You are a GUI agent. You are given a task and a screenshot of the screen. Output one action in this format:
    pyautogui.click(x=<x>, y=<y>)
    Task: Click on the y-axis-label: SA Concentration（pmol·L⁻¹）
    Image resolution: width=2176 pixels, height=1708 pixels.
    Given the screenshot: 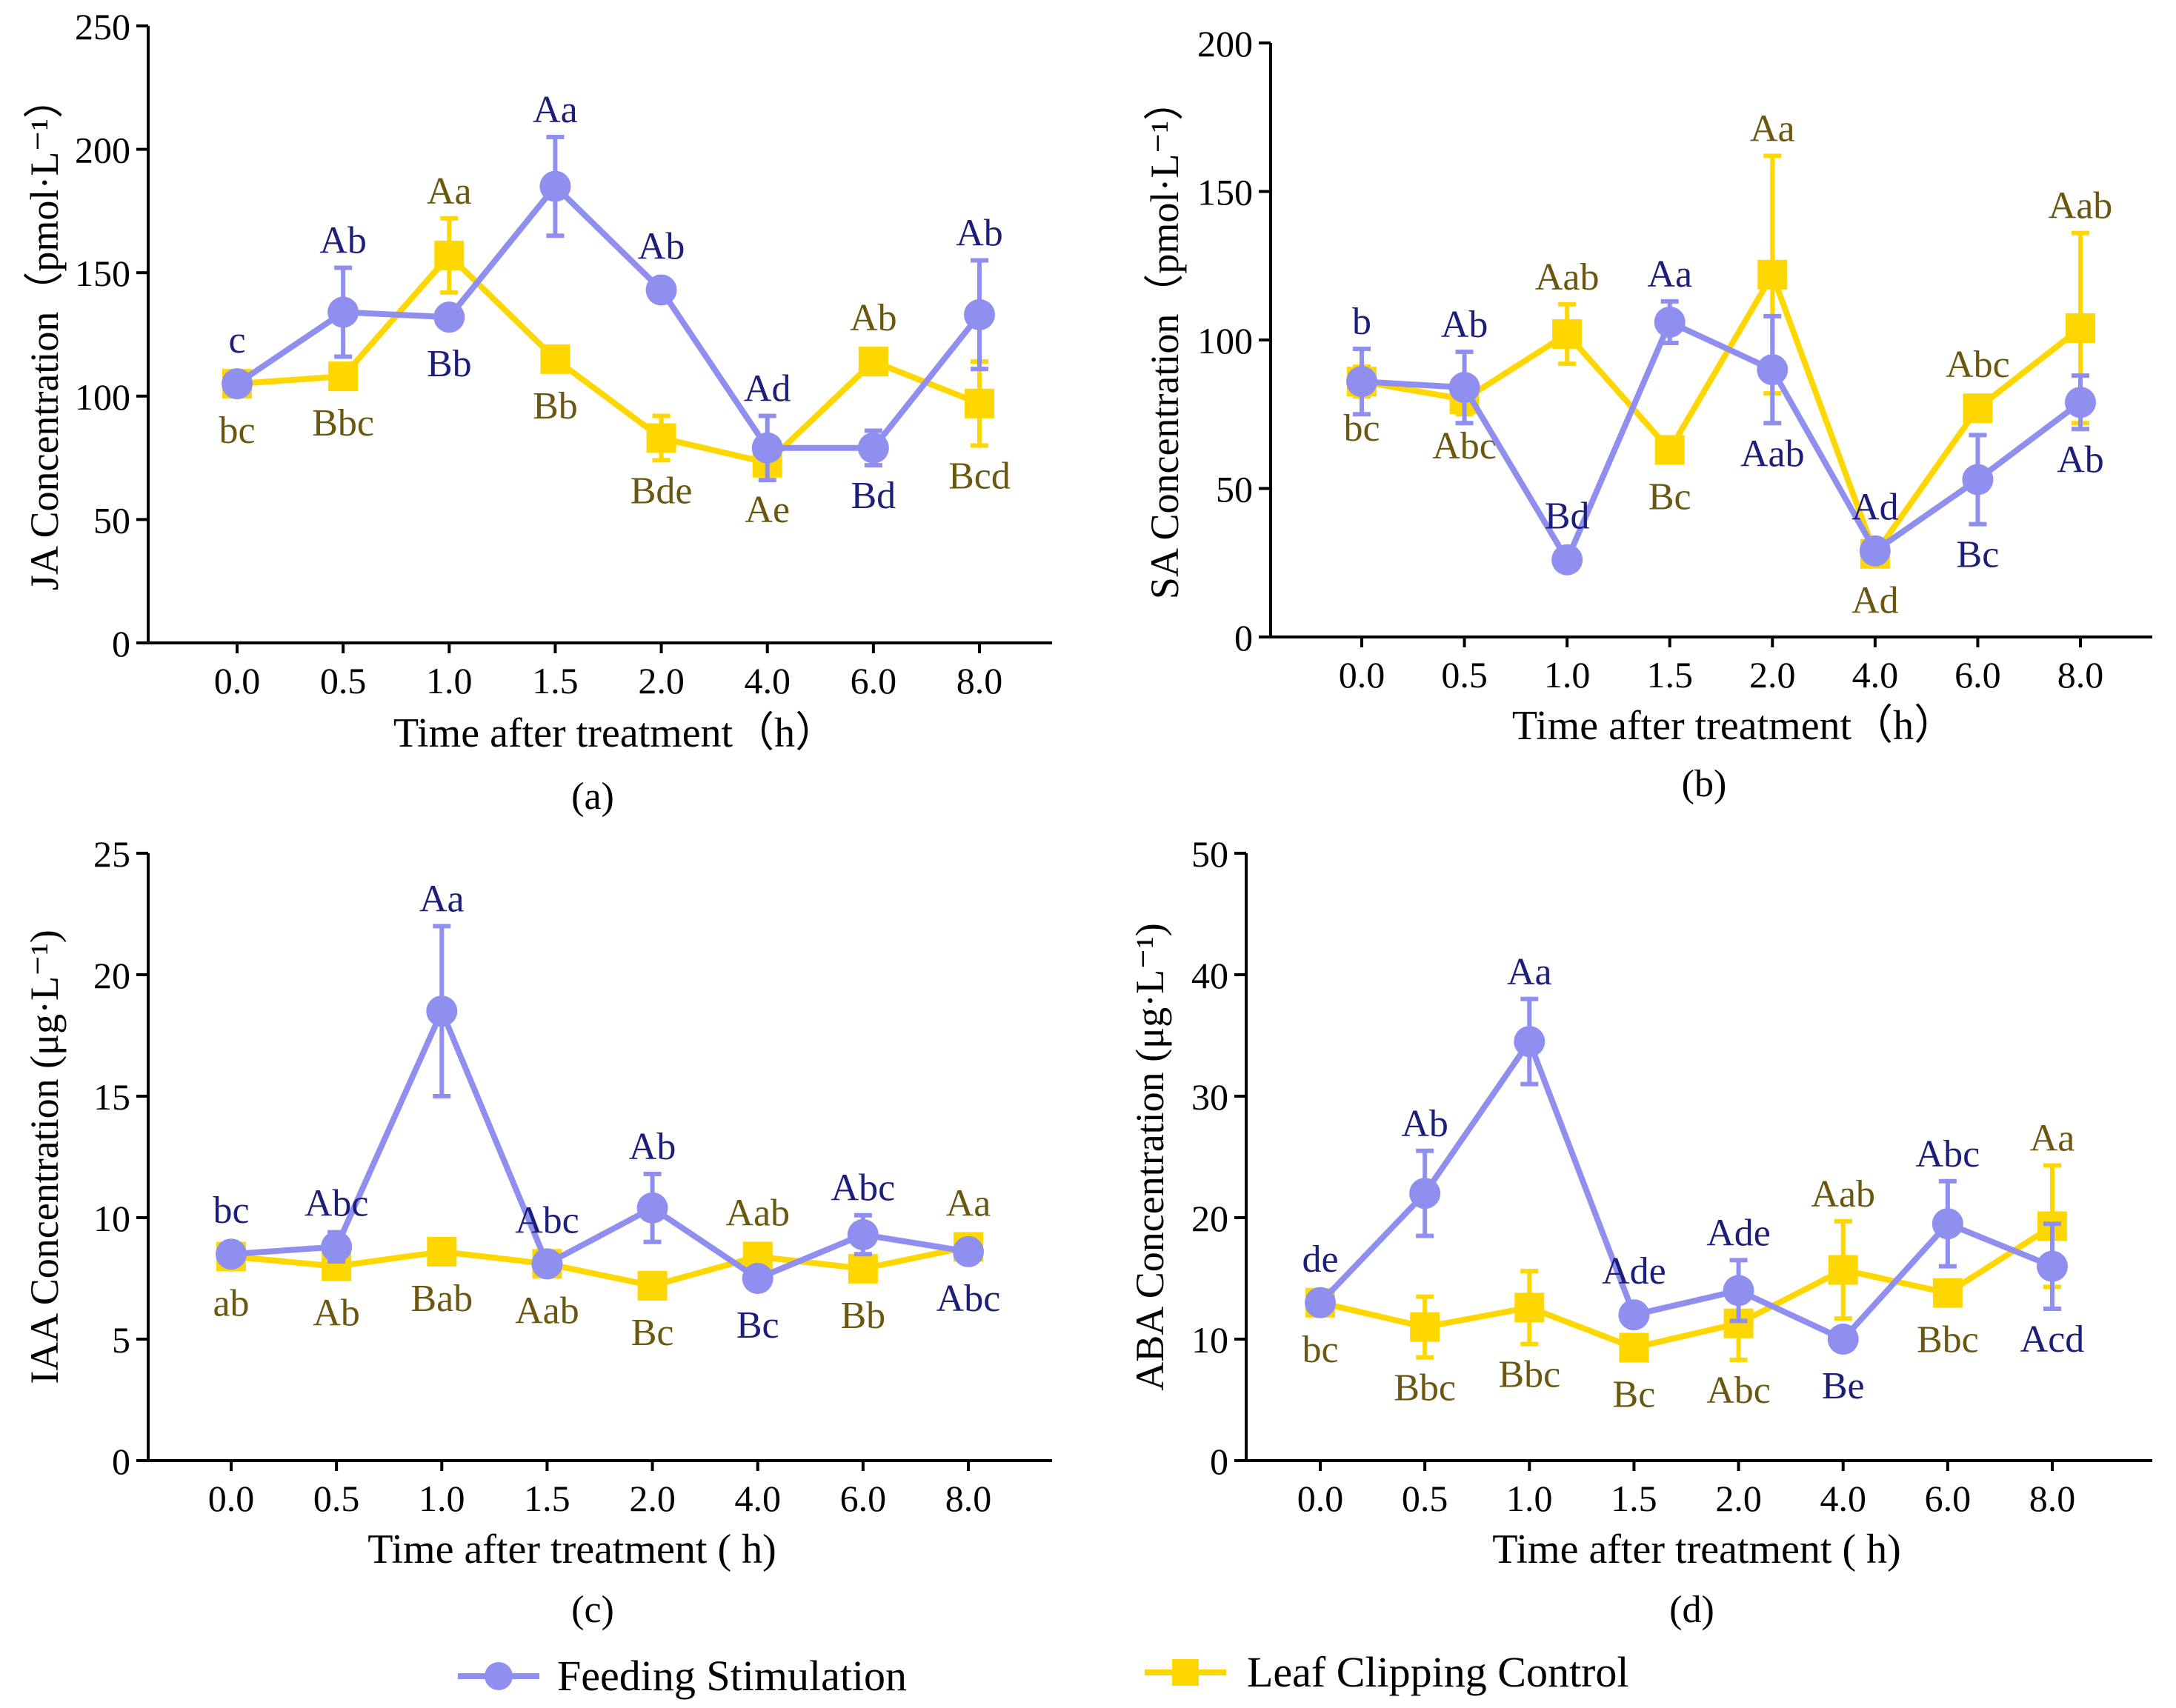 What is the action you would take?
    pyautogui.click(x=1164, y=340)
    